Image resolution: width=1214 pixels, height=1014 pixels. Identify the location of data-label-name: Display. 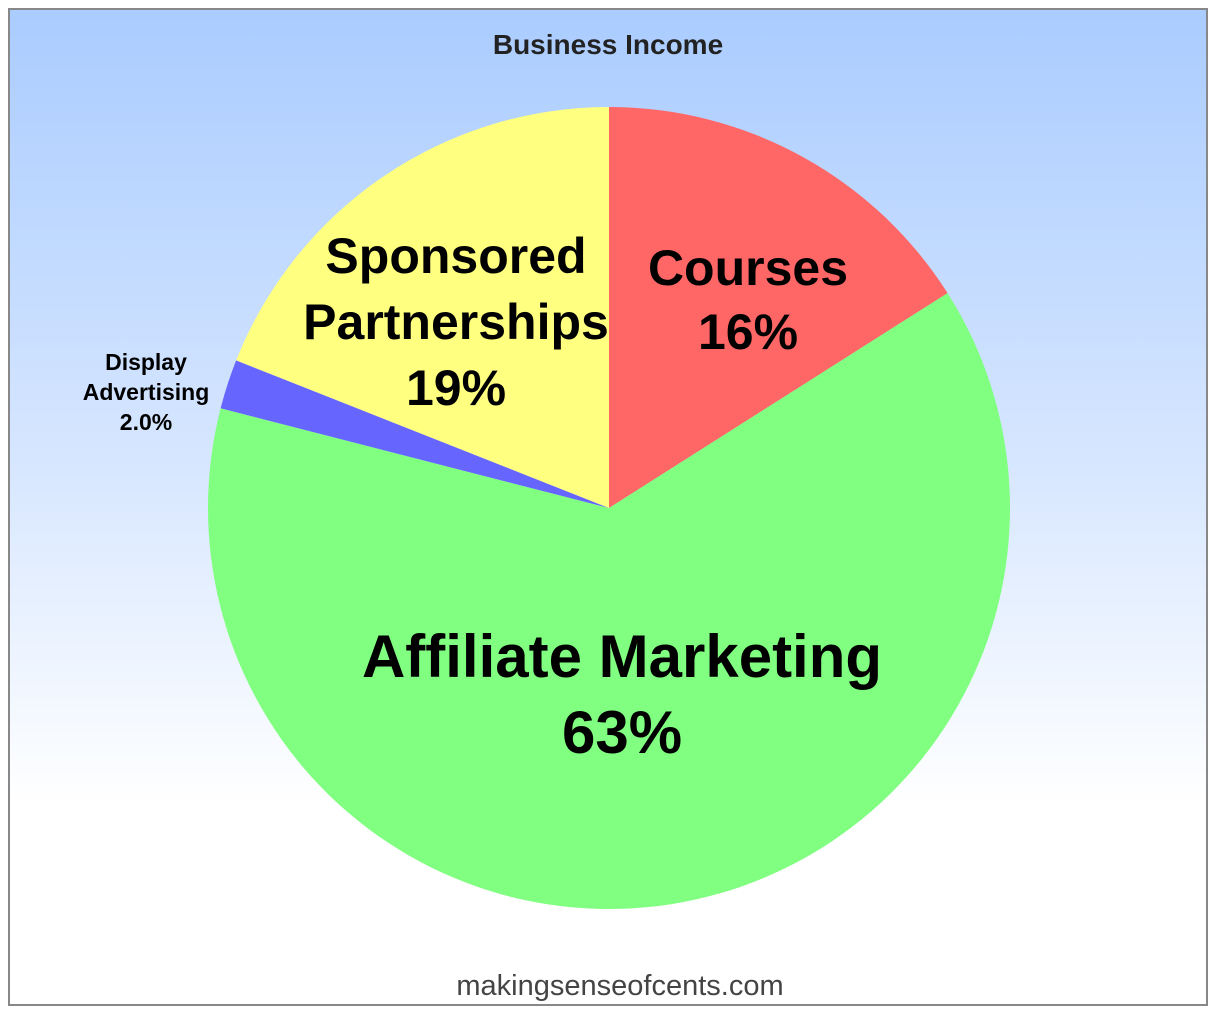
(146, 362).